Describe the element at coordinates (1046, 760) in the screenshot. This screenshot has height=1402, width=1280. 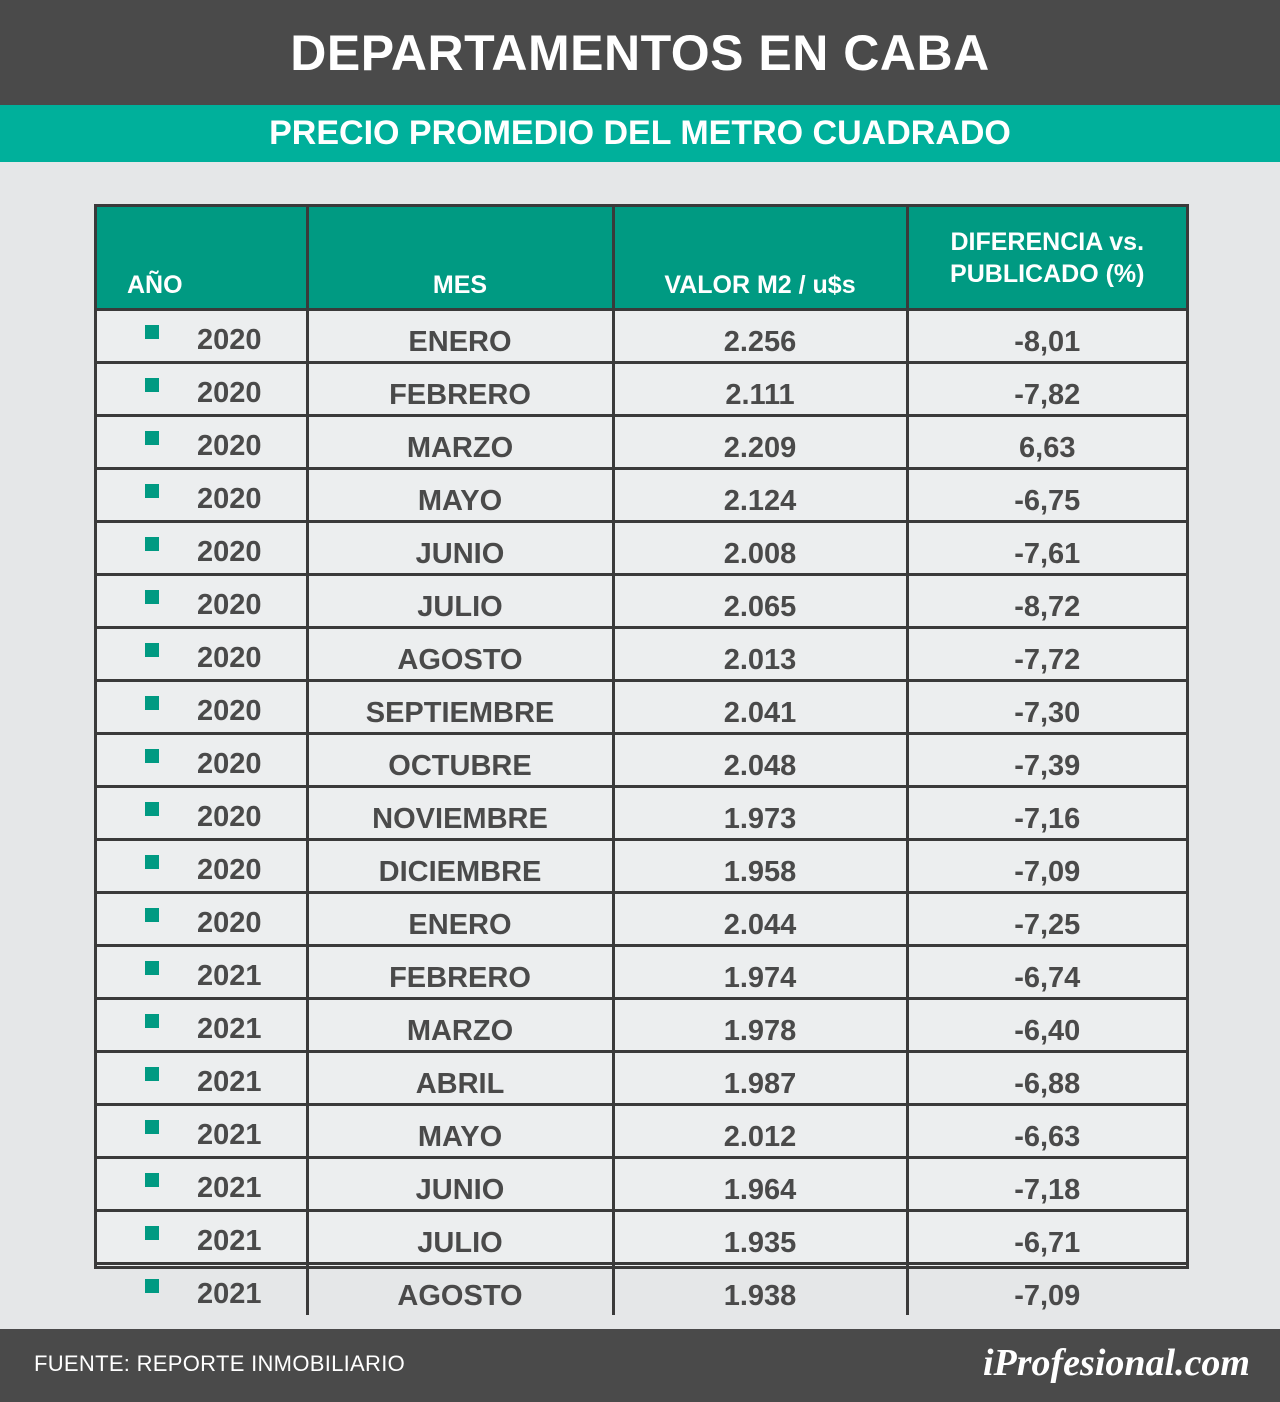
I see `cell-diferencia: -7,39` at that location.